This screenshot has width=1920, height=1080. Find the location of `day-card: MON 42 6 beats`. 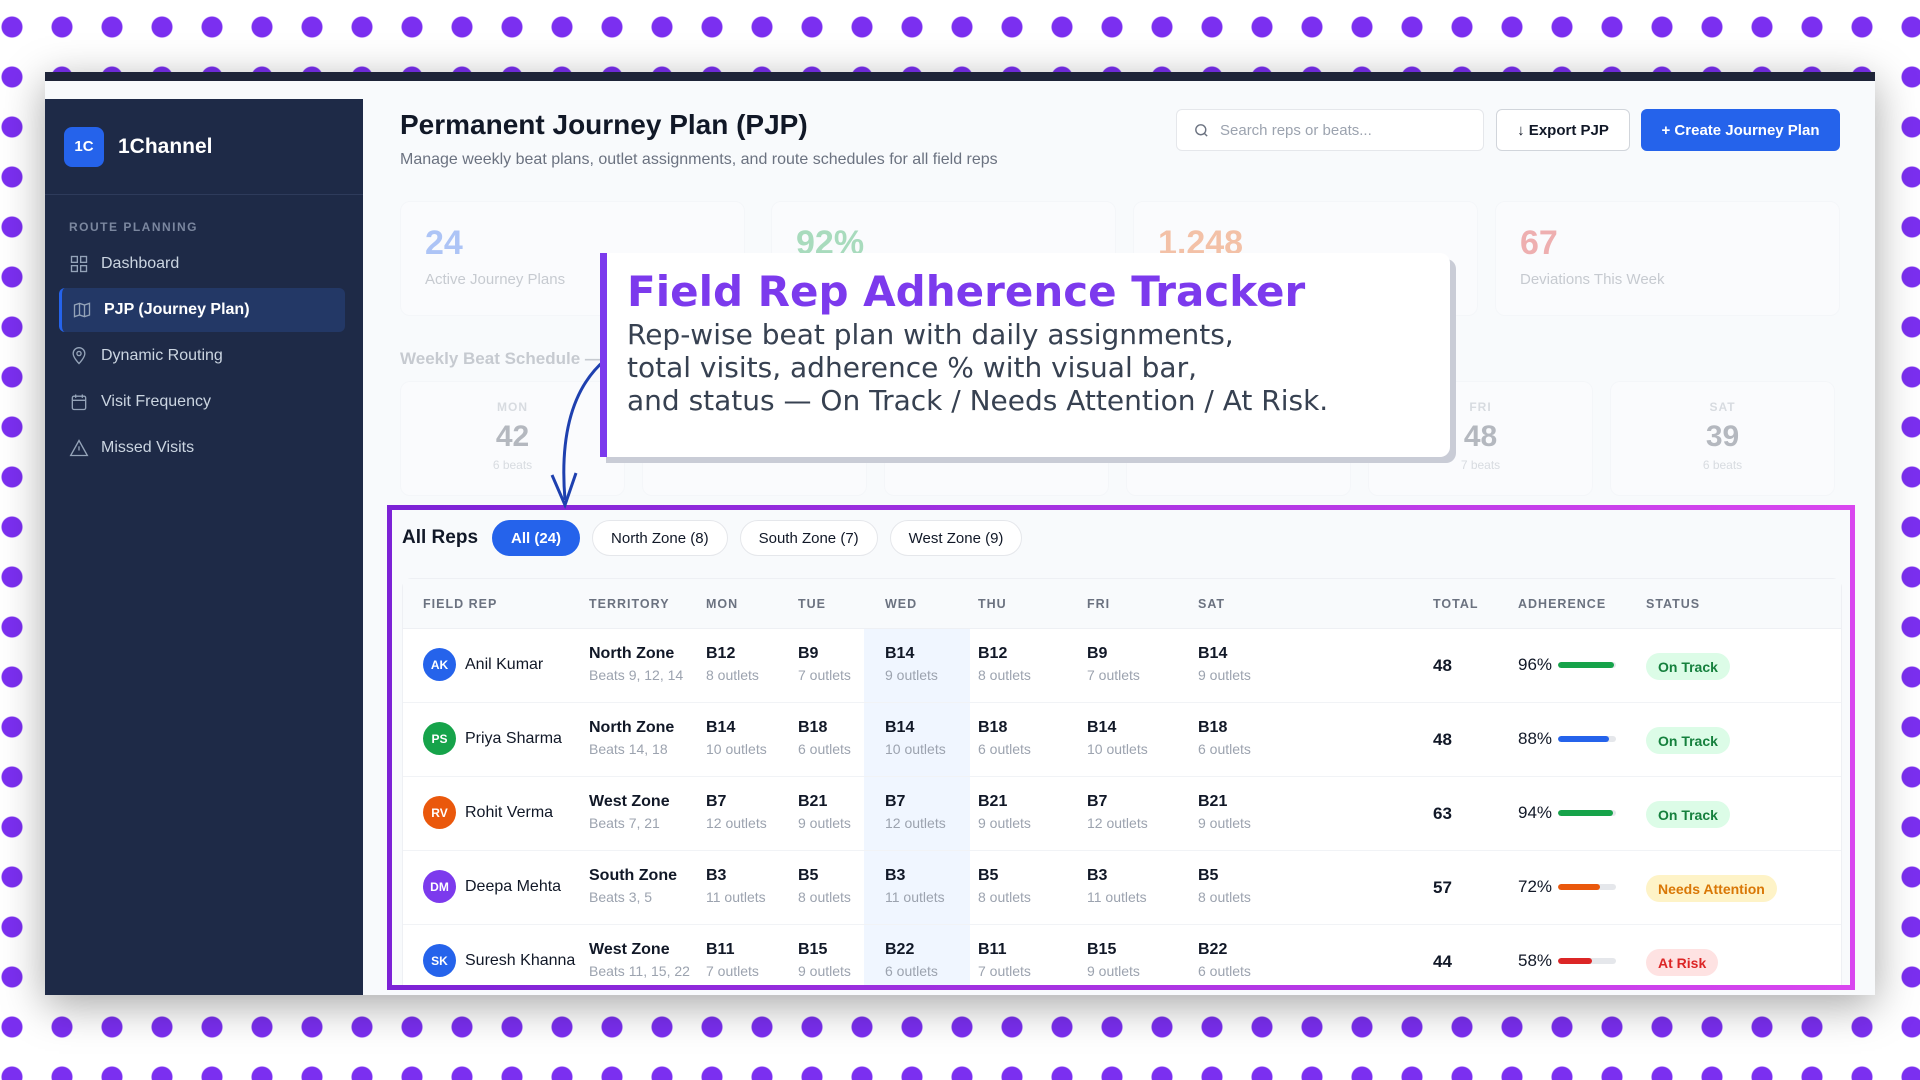

day-card: MON 42 6 beats is located at coordinates (512, 438).